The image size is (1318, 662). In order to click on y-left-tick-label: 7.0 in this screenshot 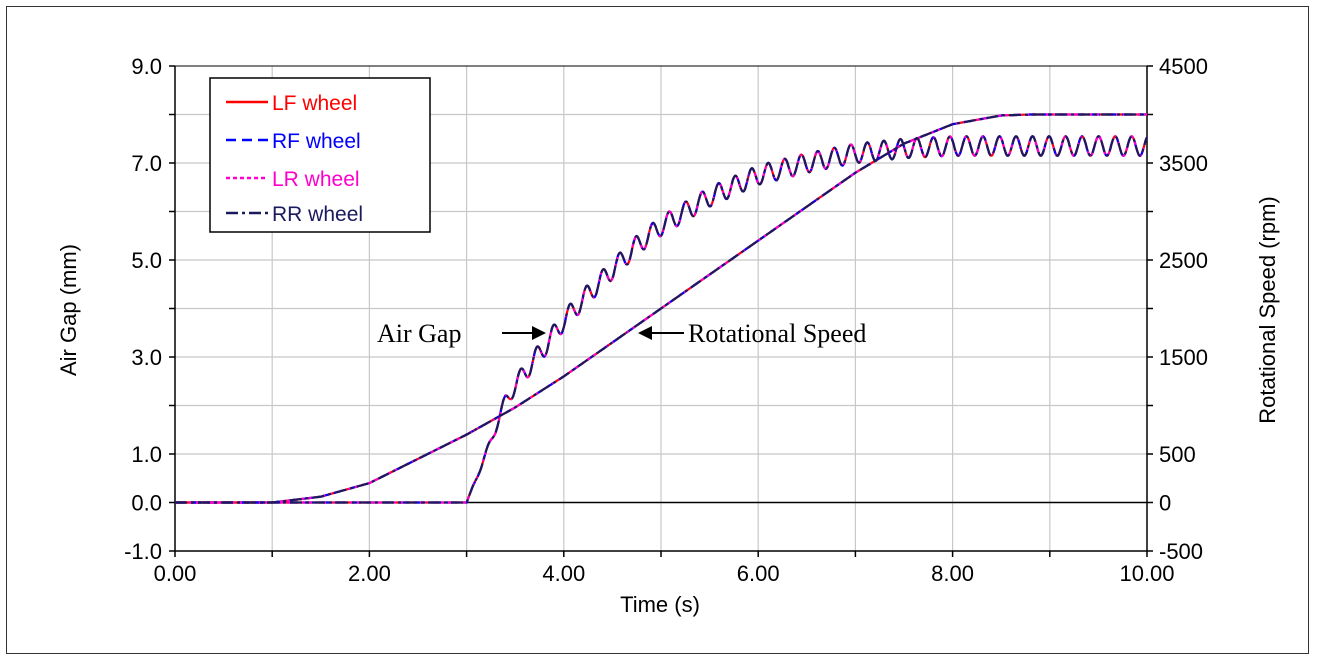, I will do `click(146, 163)`.